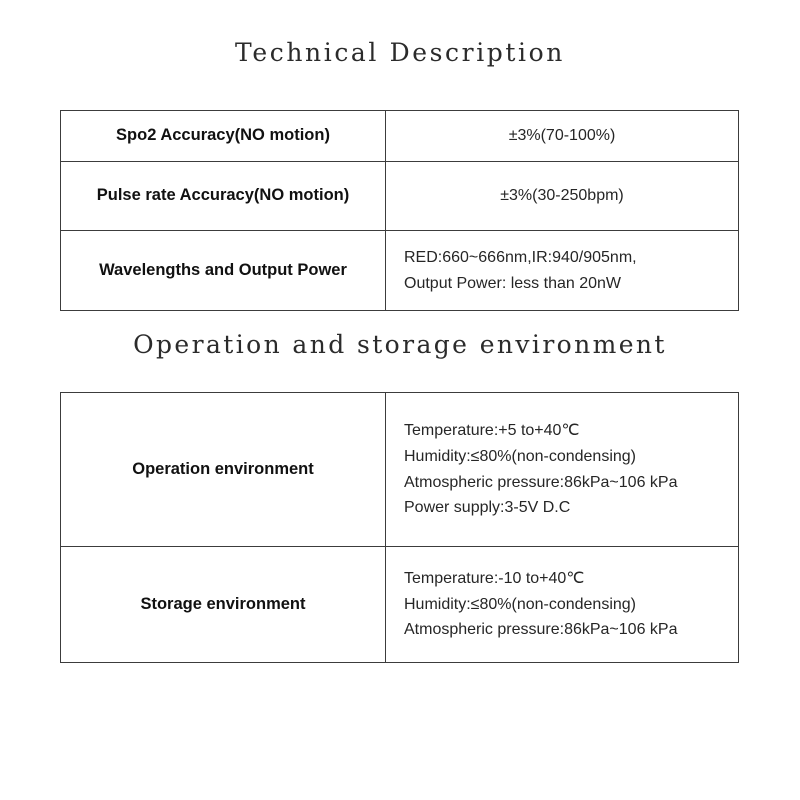  I want to click on value-line: RED:660~666nm,IR:940/905nm,, so click(520, 257).